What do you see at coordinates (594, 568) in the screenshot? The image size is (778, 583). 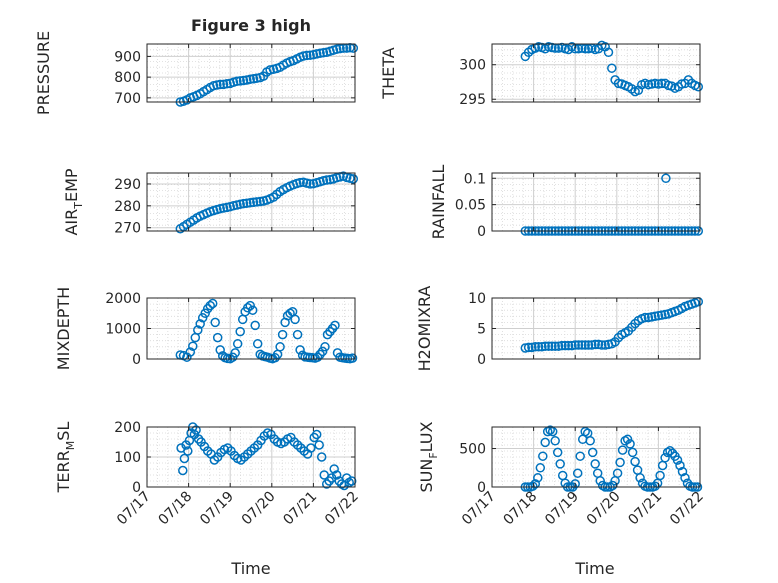 I see `x-axis-label-right: Time` at bounding box center [594, 568].